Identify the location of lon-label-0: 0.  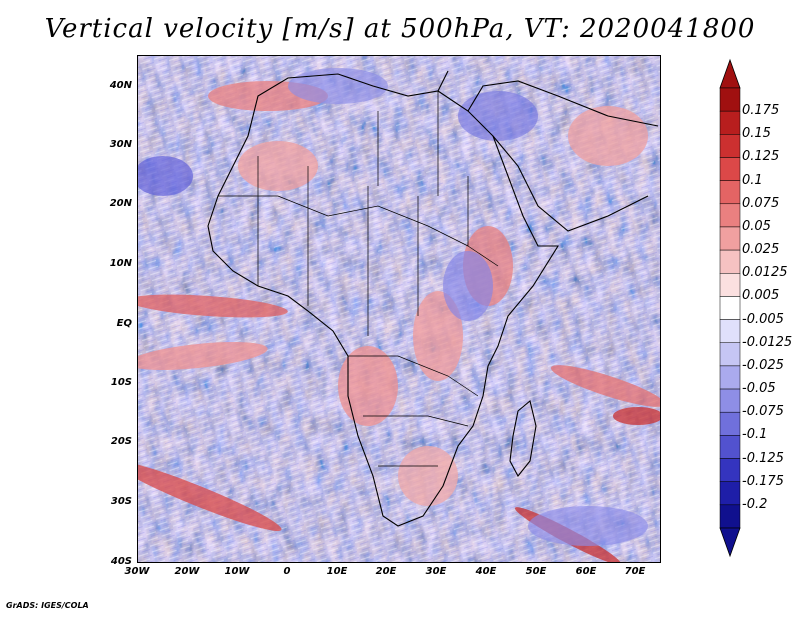
(287, 571).